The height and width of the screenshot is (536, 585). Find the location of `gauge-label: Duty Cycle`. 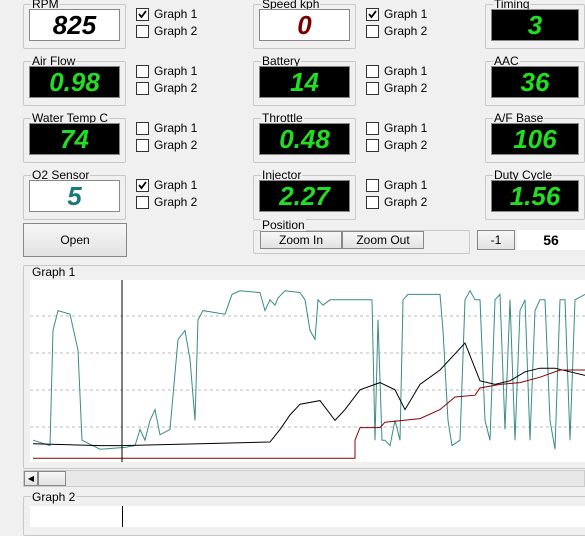

gauge-label: Duty Cycle is located at coordinates (523, 175).